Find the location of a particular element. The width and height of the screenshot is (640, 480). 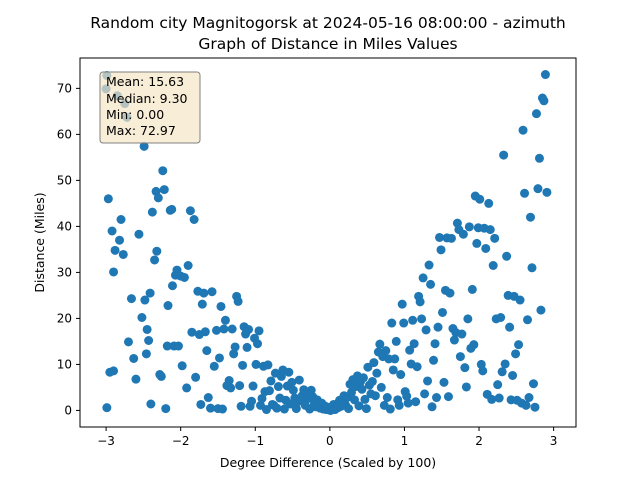

y-tick-label: 10 is located at coordinates (64, 364).